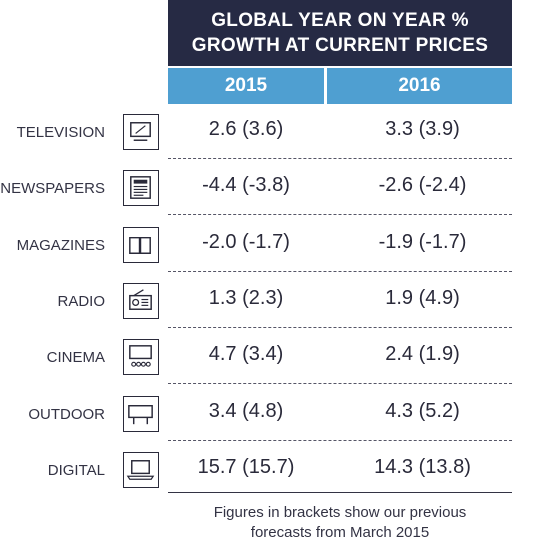 This screenshot has height=548, width=533. I want to click on cell-2016: 3.3 (3.9), so click(422, 129).